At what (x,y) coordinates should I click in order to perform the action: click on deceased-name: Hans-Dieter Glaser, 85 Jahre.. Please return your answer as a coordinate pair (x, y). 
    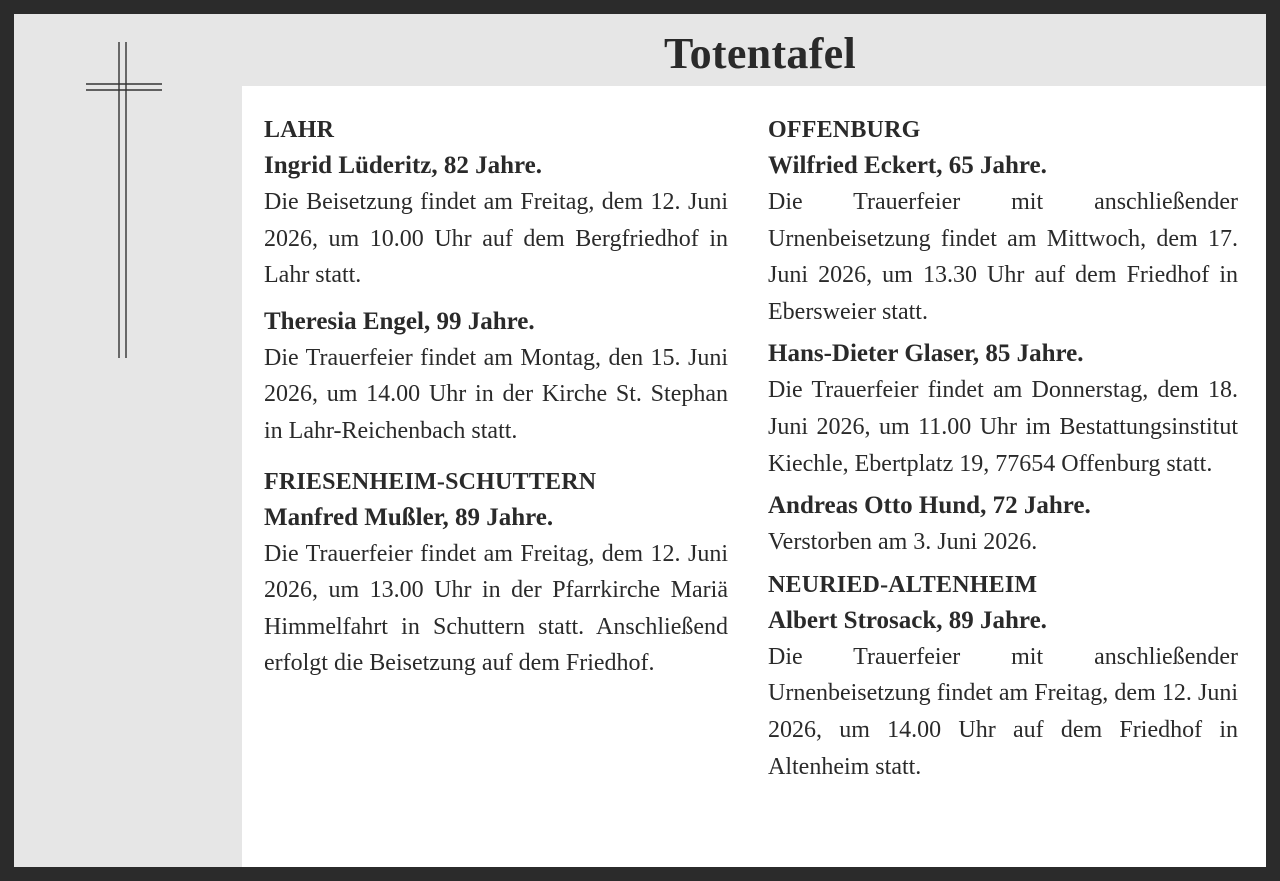
    Looking at the image, I should click on (926, 354).